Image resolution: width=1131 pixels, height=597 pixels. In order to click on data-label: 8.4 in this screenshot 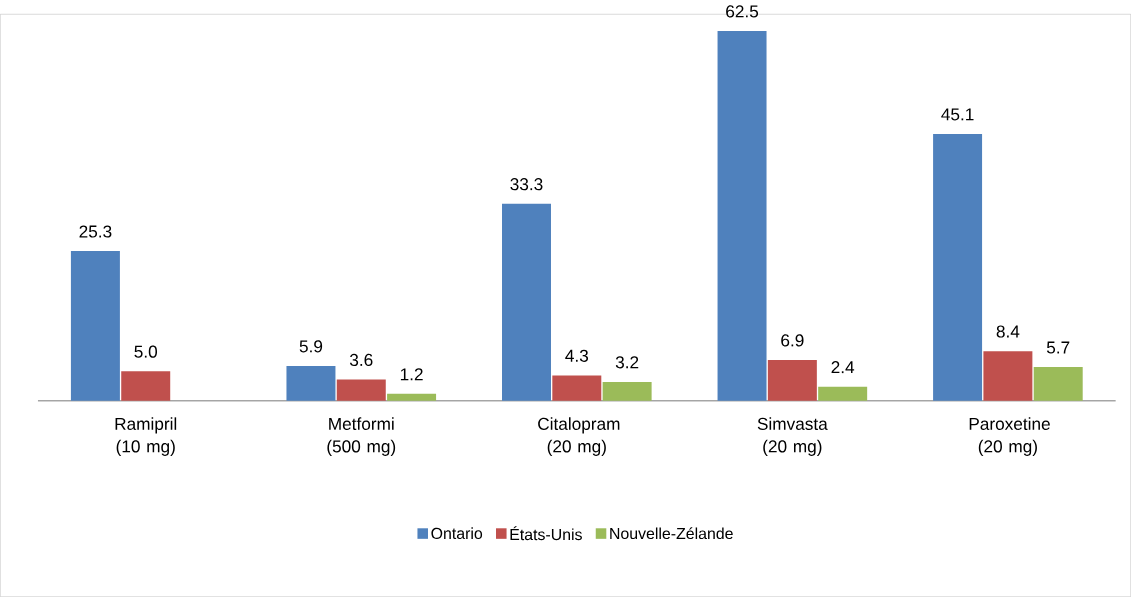, I will do `click(1008, 331)`.